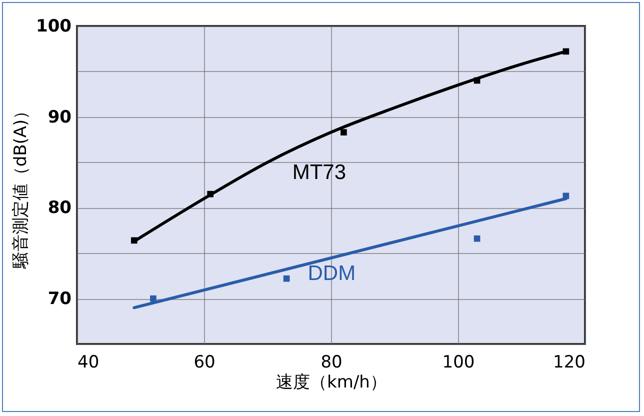  I want to click on y-tick-label: 70, so click(60, 299).